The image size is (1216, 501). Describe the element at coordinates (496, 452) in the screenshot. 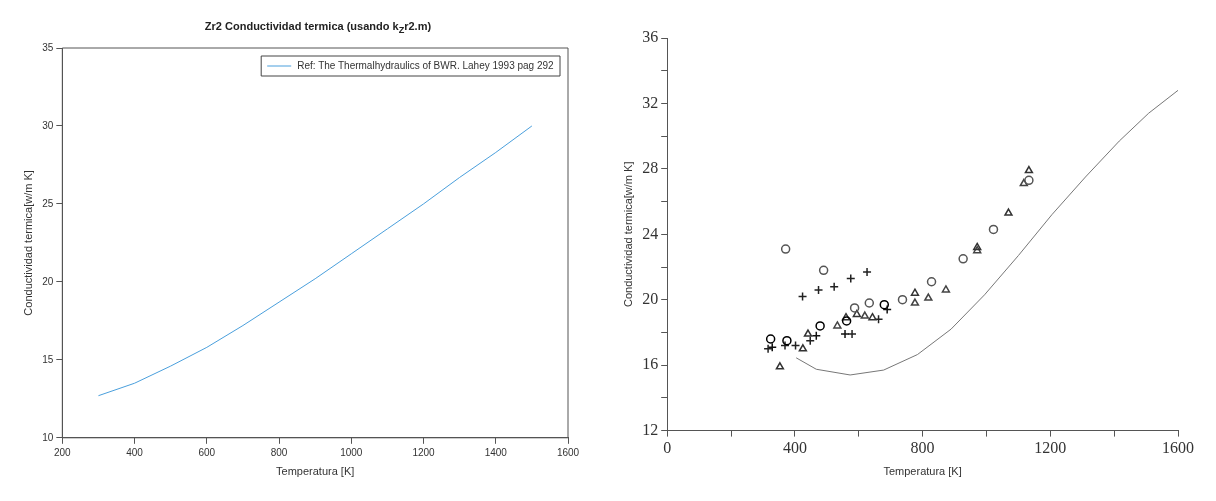

I see `x-tick-label: 1400` at that location.